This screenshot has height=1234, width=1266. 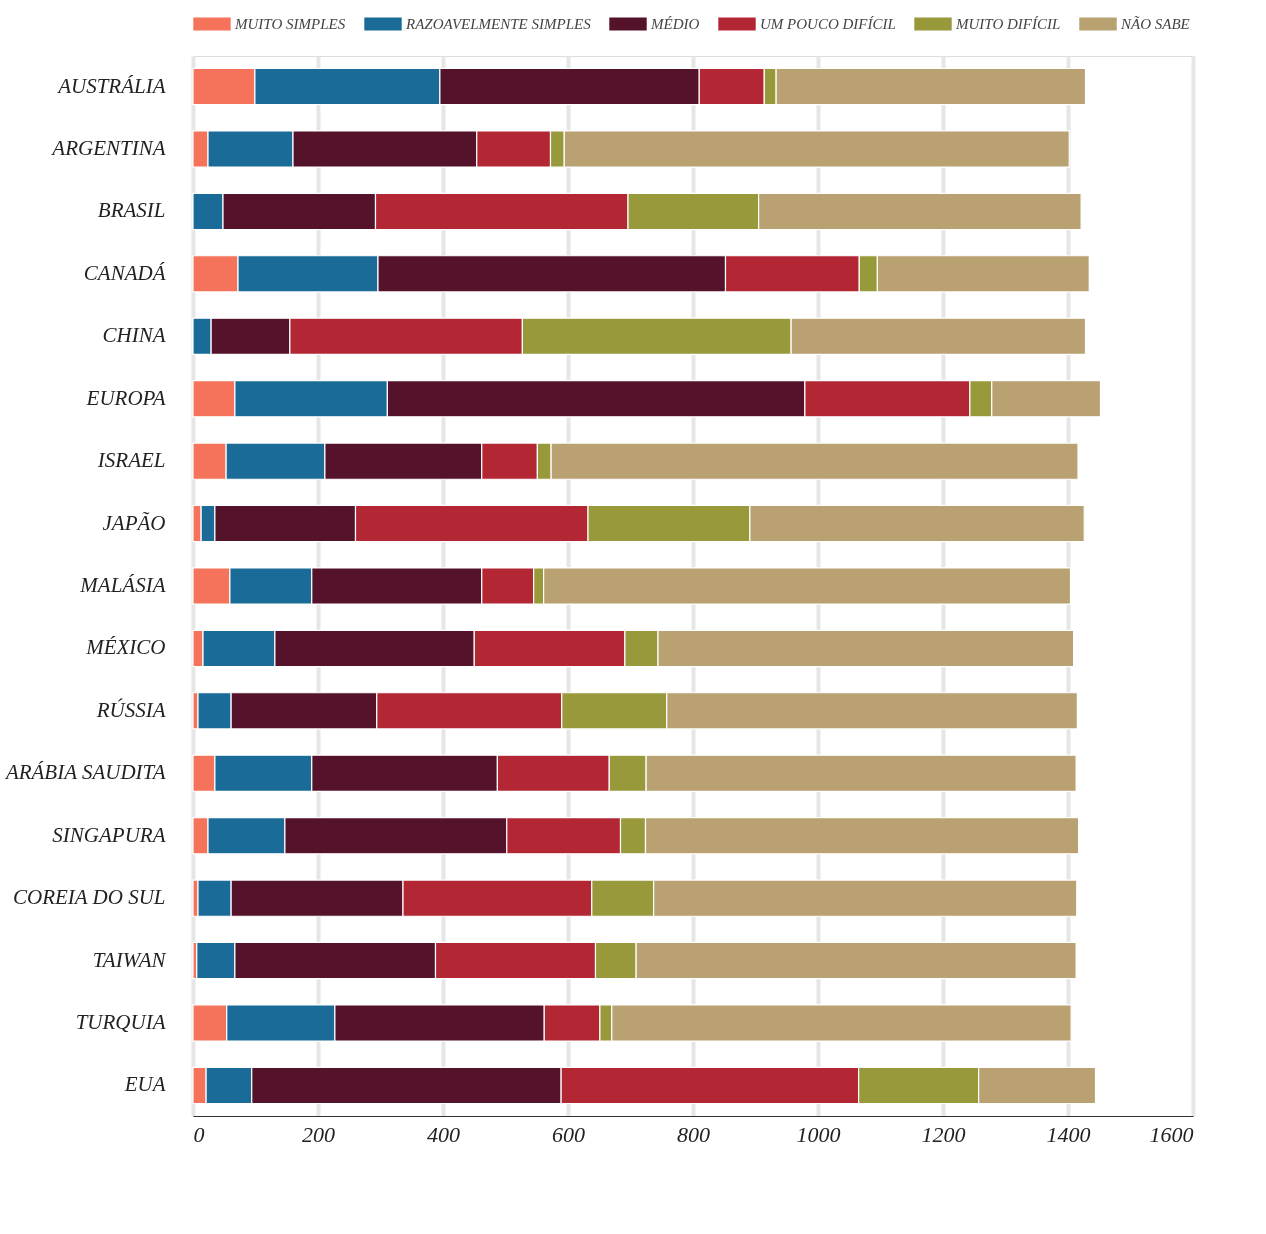 I want to click on legend-label: RAZOAVELMENTE SIMPLES, so click(x=498, y=24).